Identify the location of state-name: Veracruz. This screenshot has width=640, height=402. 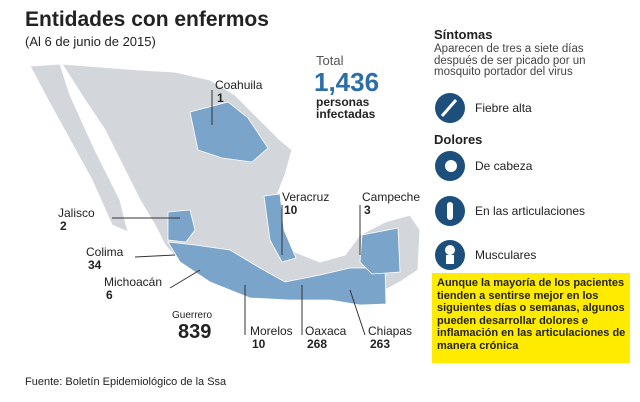
(306, 197).